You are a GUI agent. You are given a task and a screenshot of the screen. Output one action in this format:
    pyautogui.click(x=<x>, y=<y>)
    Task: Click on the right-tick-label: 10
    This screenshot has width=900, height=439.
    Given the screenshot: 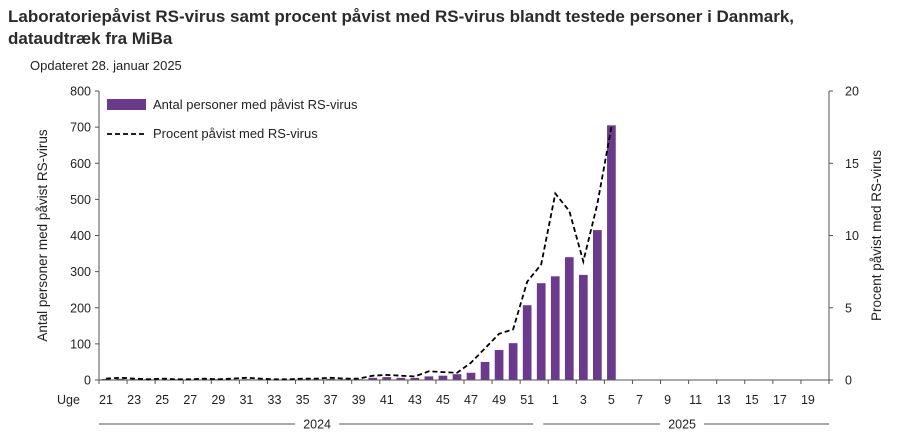 What is the action you would take?
    pyautogui.click(x=852, y=236)
    